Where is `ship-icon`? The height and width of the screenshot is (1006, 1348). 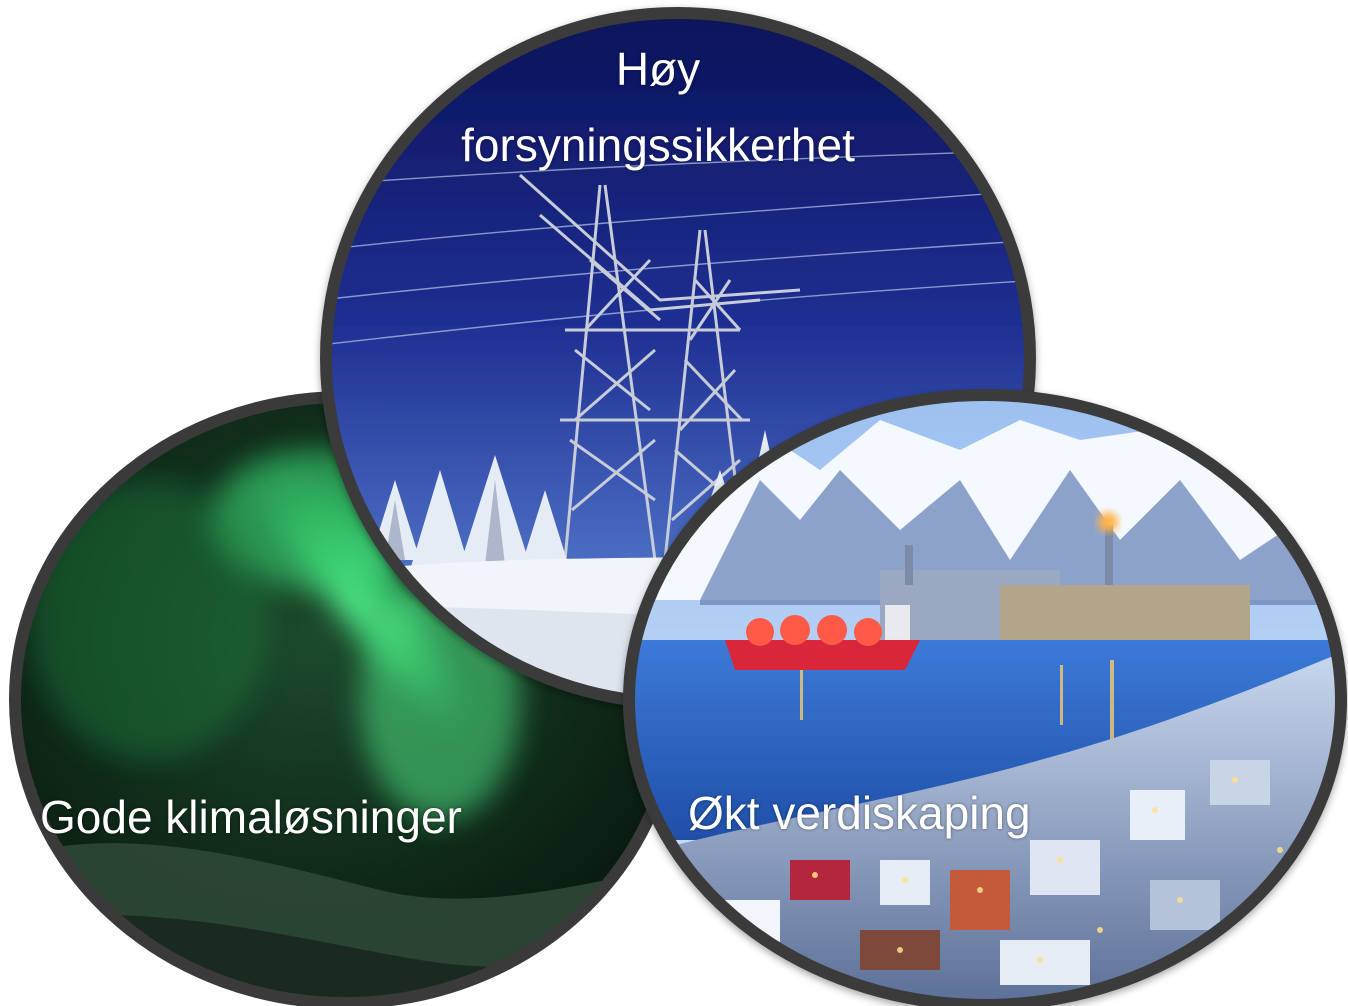
ship-icon is located at coordinates (822, 637).